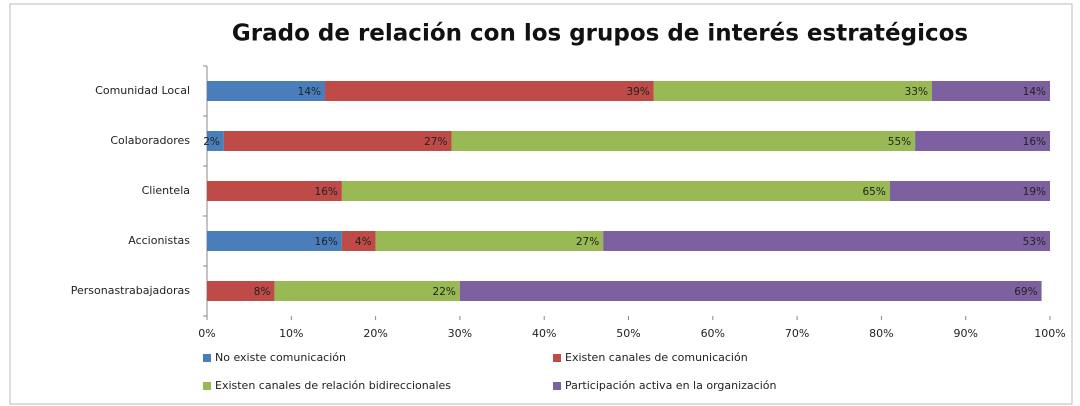 This screenshot has width=1080, height=406. Describe the element at coordinates (1034, 242) in the screenshot. I see `value-label: 53%` at that location.